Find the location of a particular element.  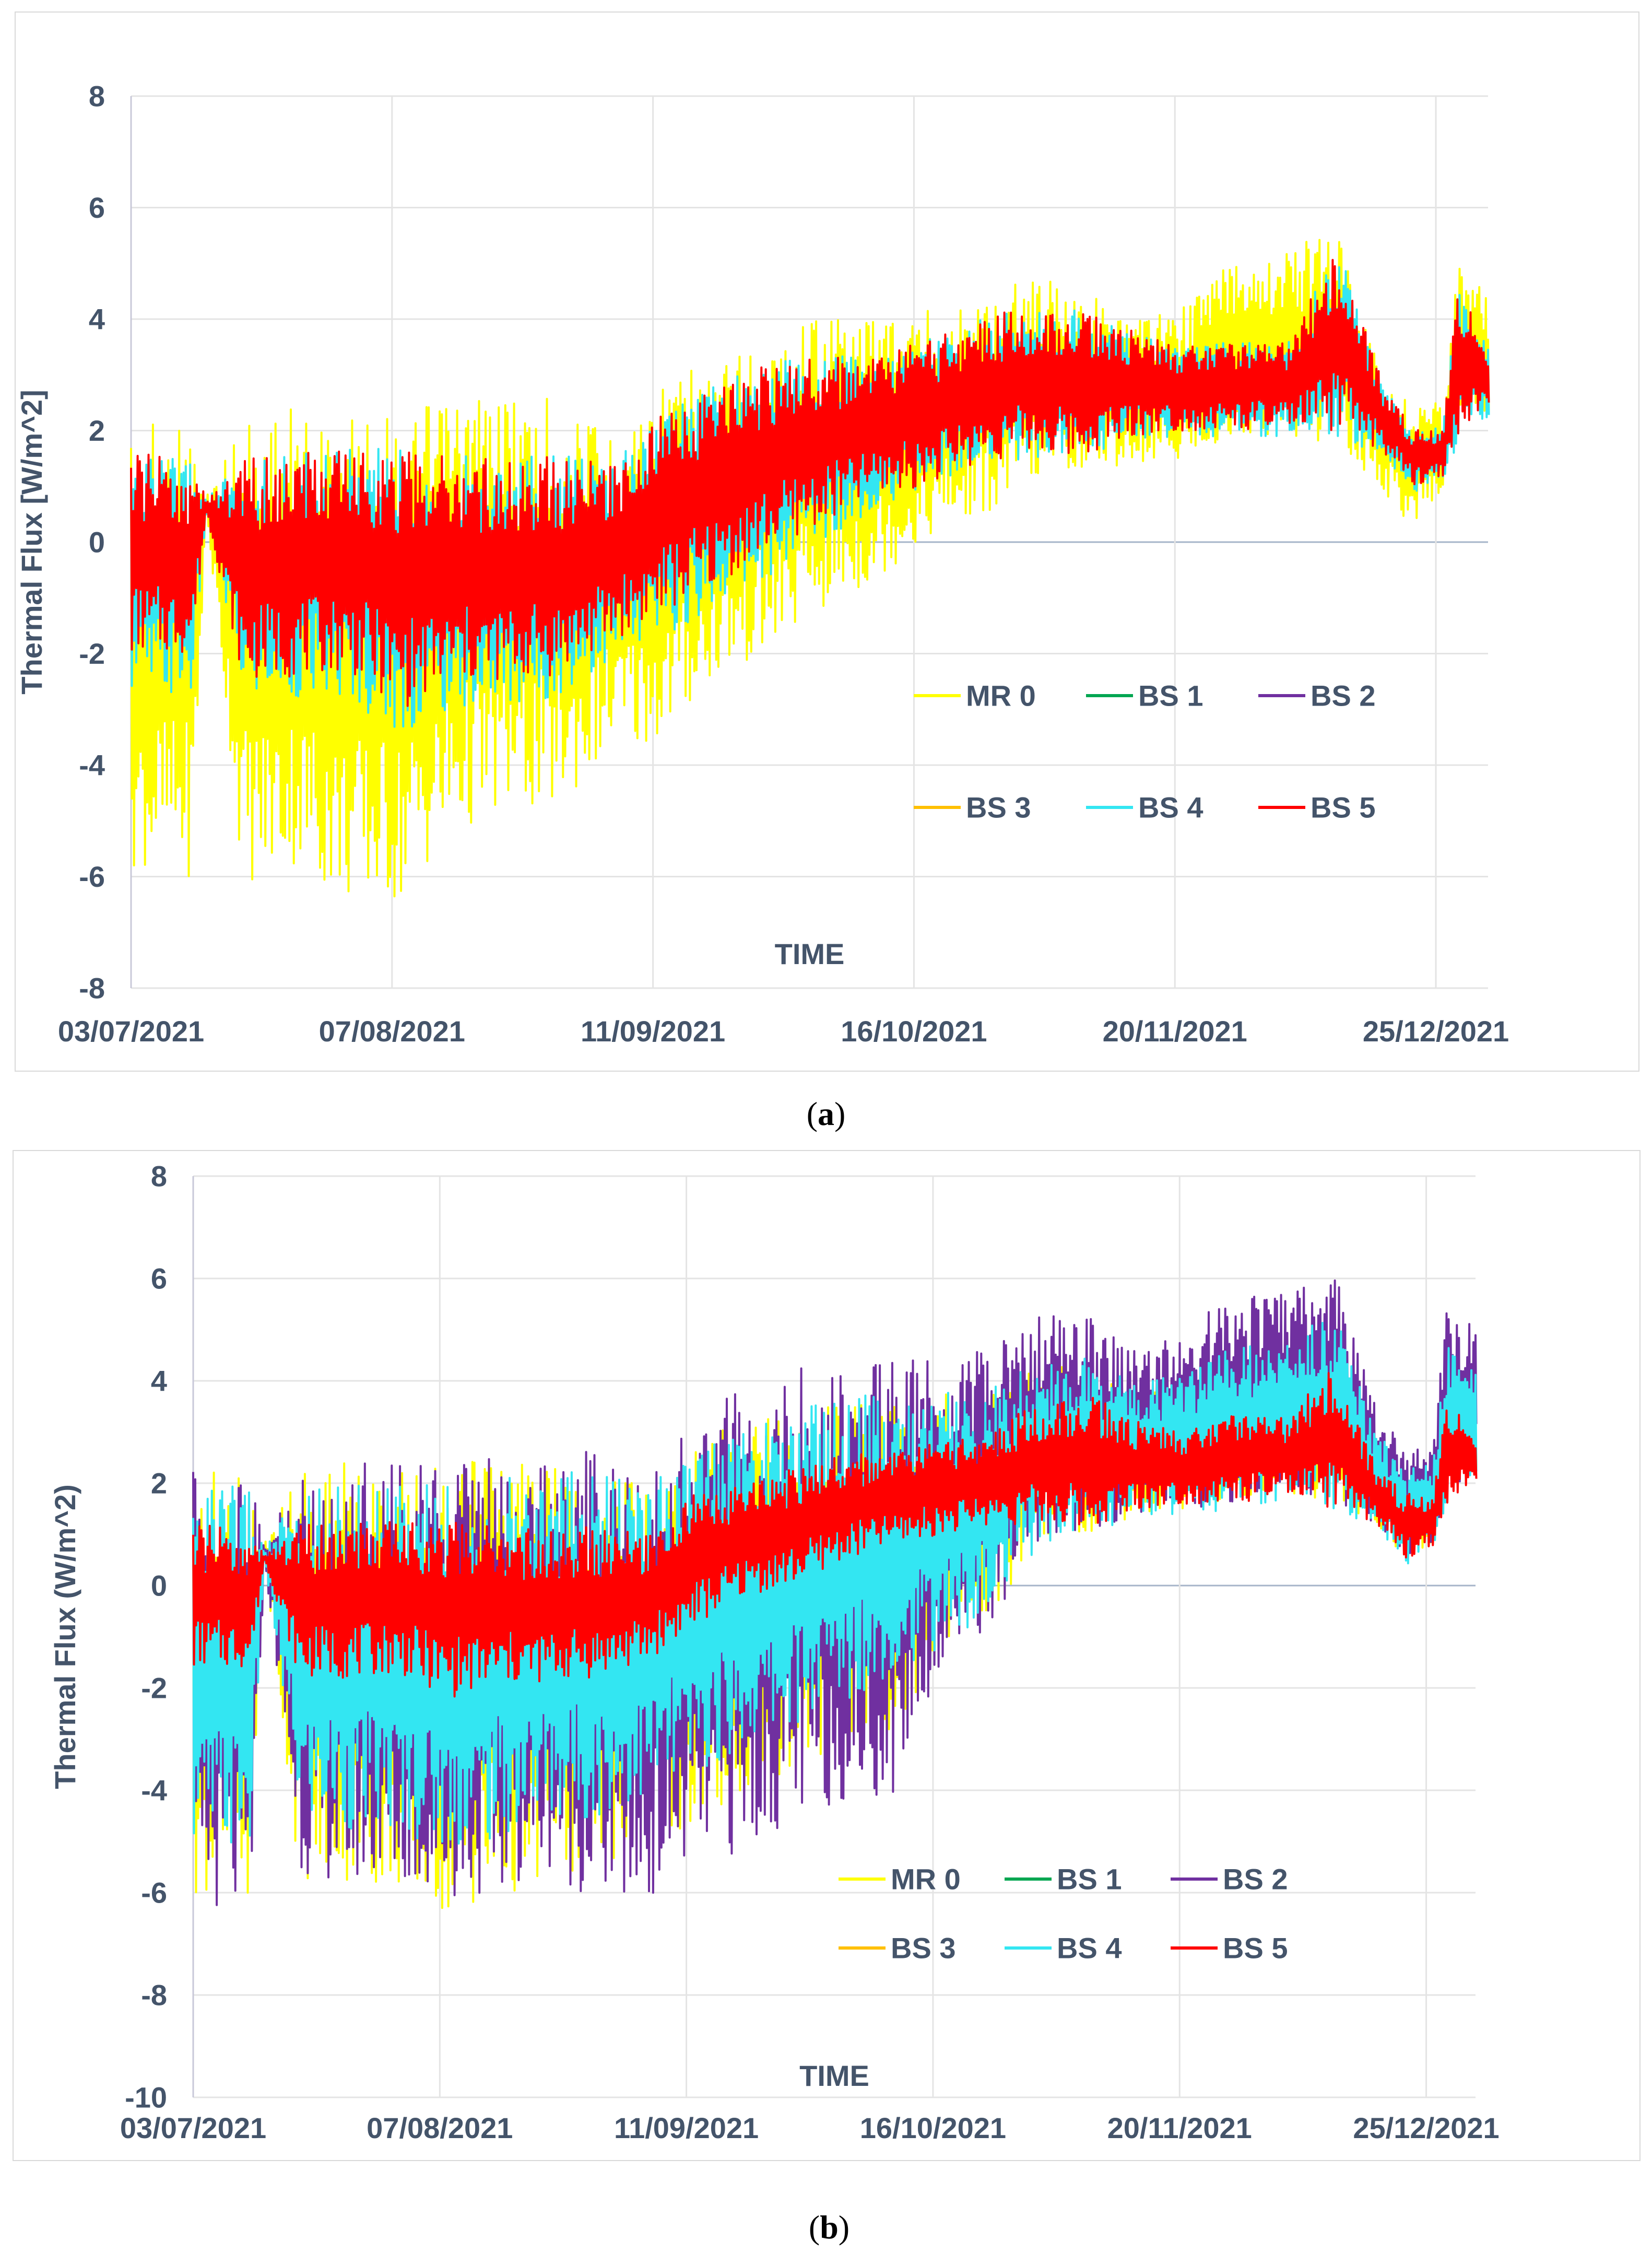

caption-a: (a) is located at coordinates (826, 1113).